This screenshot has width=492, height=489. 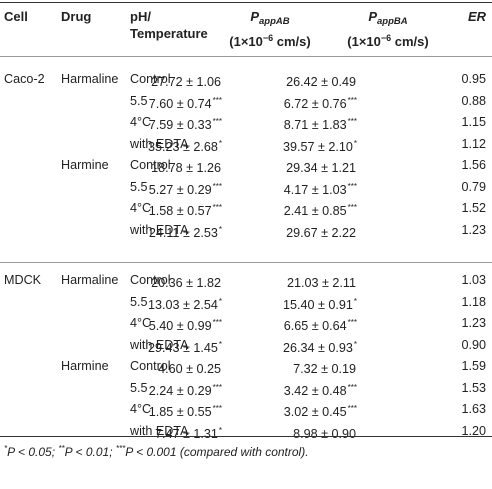 What do you see at coordinates (246, 122) in the screenshot?
I see `table-row: 4°C 7.59 ± 0.33*** 8.71 ± 1.83*** 1.15` at bounding box center [246, 122].